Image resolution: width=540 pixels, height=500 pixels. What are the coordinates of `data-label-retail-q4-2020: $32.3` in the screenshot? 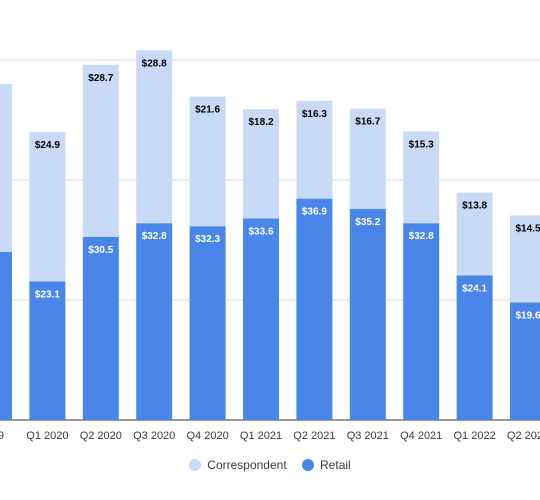 It's located at (207, 239).